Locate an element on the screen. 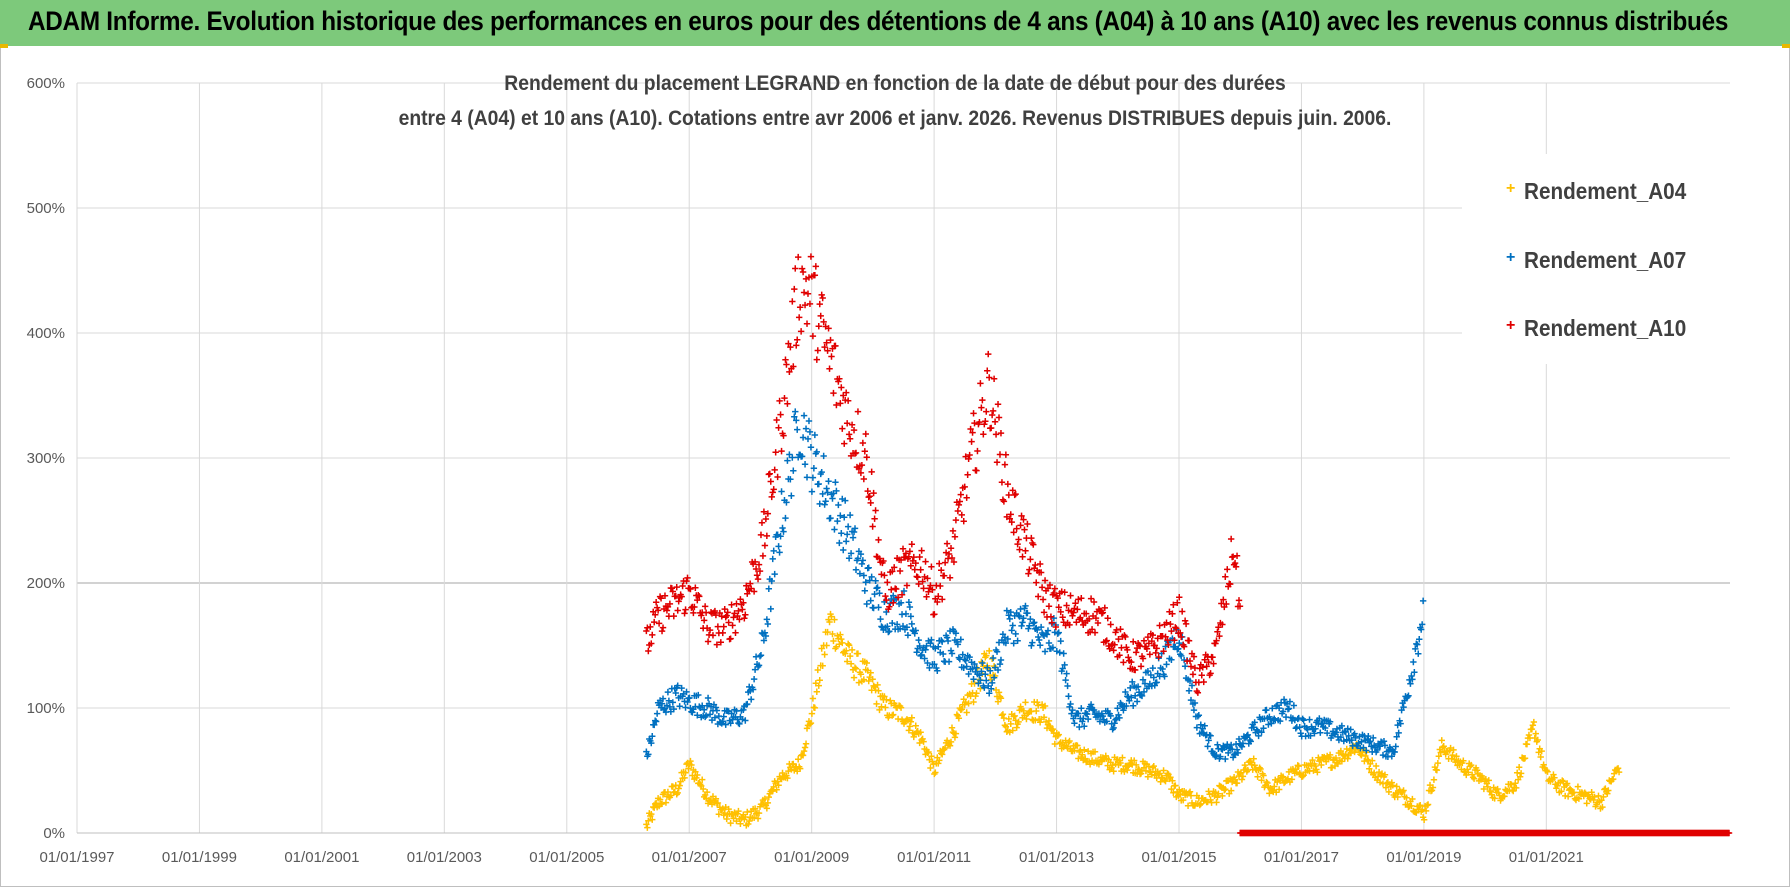 This screenshot has height=887, width=1790. legend-label-a04: Rendement_A04 is located at coordinates (1605, 191).